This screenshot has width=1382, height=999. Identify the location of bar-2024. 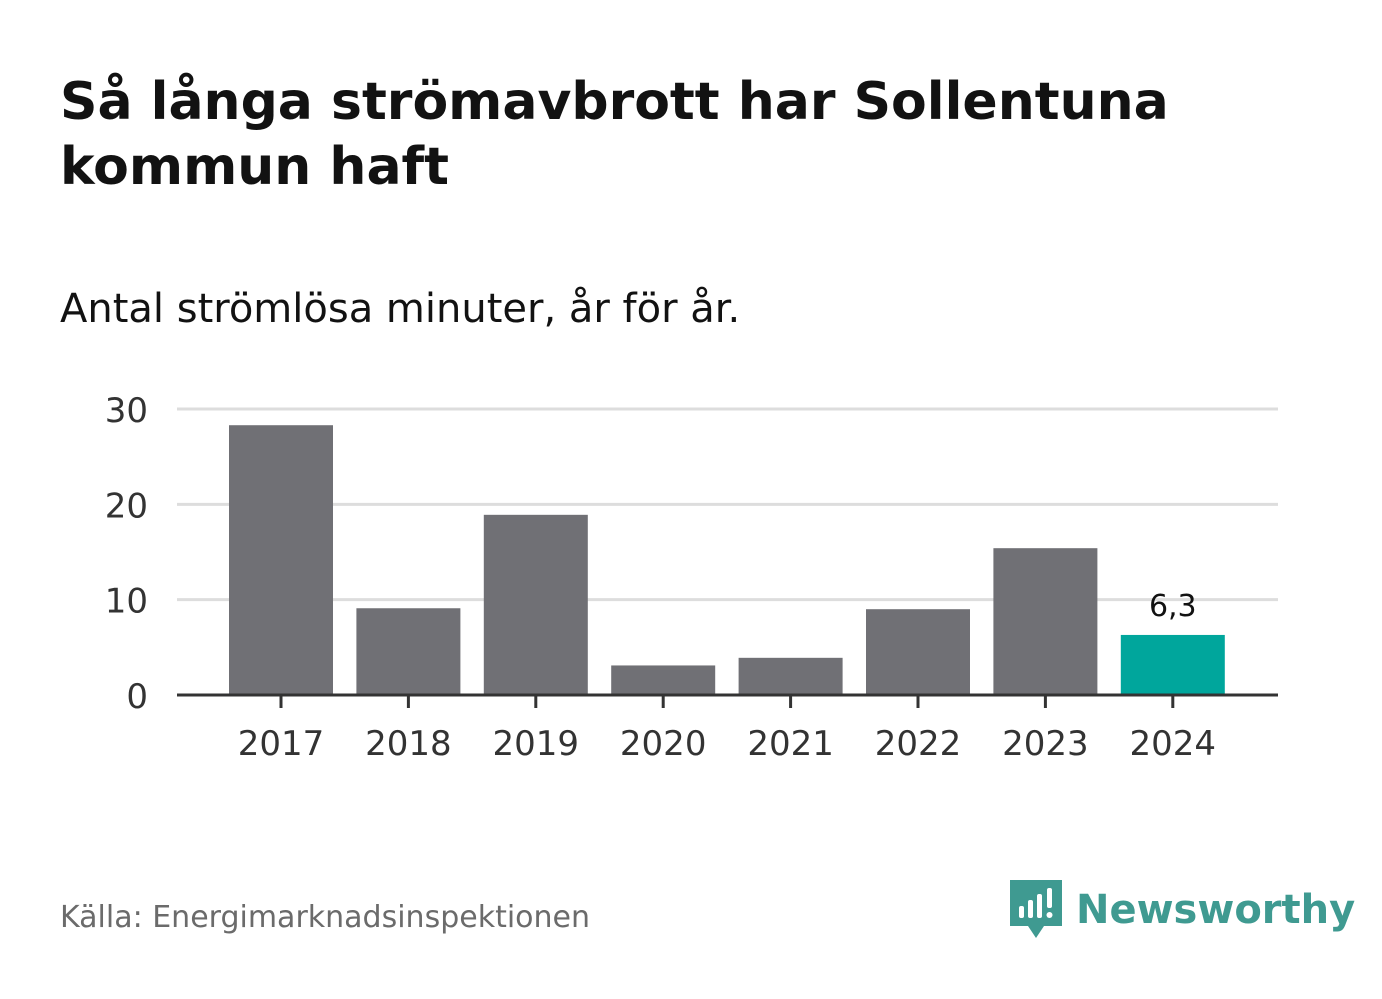
(1172, 664).